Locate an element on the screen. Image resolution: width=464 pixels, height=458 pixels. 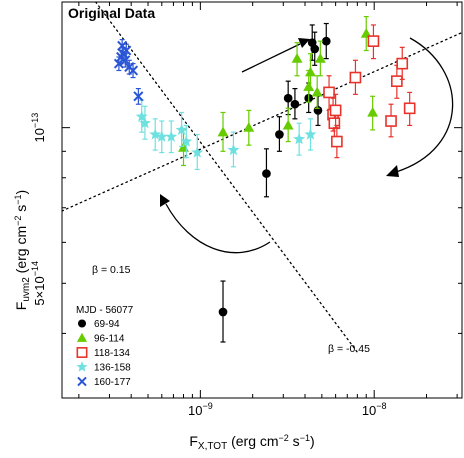
y-axis-label: Fuvm2 (erg cm−2 s−1) is located at coordinates (22, 250).